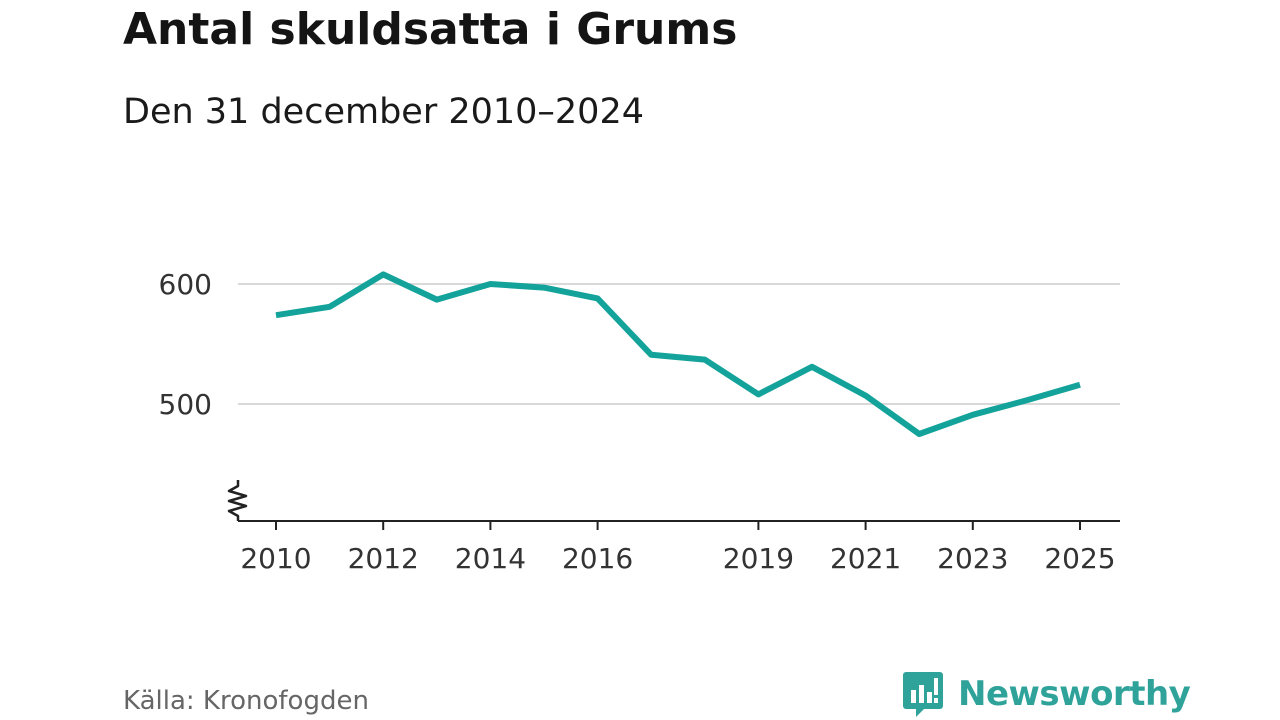 This screenshot has width=1280, height=720. What do you see at coordinates (275, 558) in the screenshot?
I see `x-tick-label: 2010` at bounding box center [275, 558].